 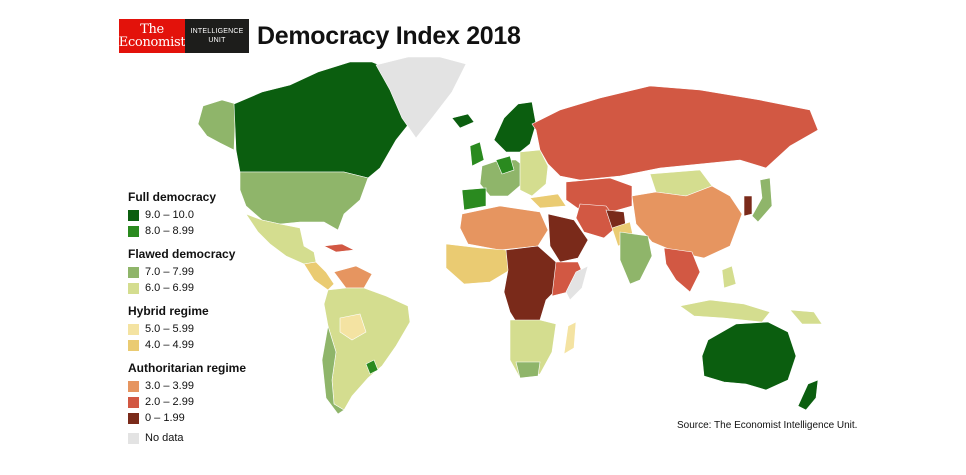 What do you see at coordinates (217, 125) in the screenshot?
I see `region-alaska` at bounding box center [217, 125].